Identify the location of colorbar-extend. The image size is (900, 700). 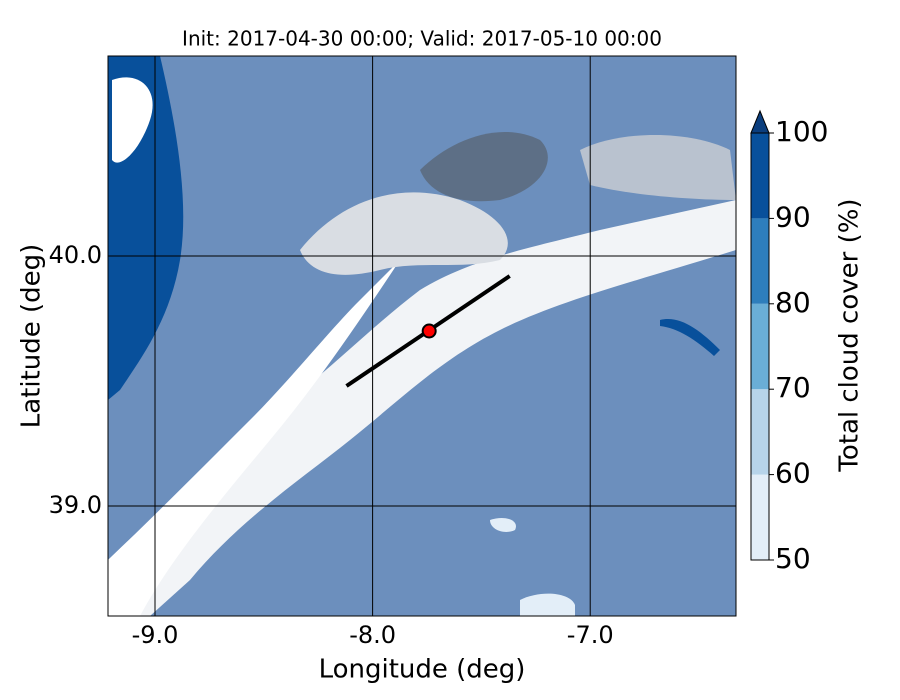
(760, 121).